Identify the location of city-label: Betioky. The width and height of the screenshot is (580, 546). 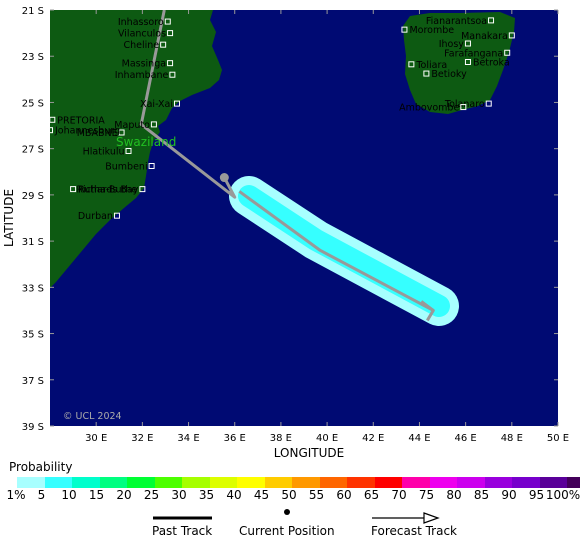
(449, 74).